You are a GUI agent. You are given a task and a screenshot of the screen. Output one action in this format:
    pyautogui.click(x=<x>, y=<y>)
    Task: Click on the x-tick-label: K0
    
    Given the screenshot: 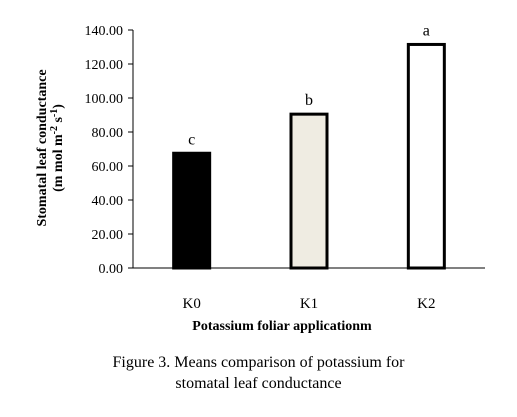 What is the action you would take?
    pyautogui.click(x=191, y=304)
    